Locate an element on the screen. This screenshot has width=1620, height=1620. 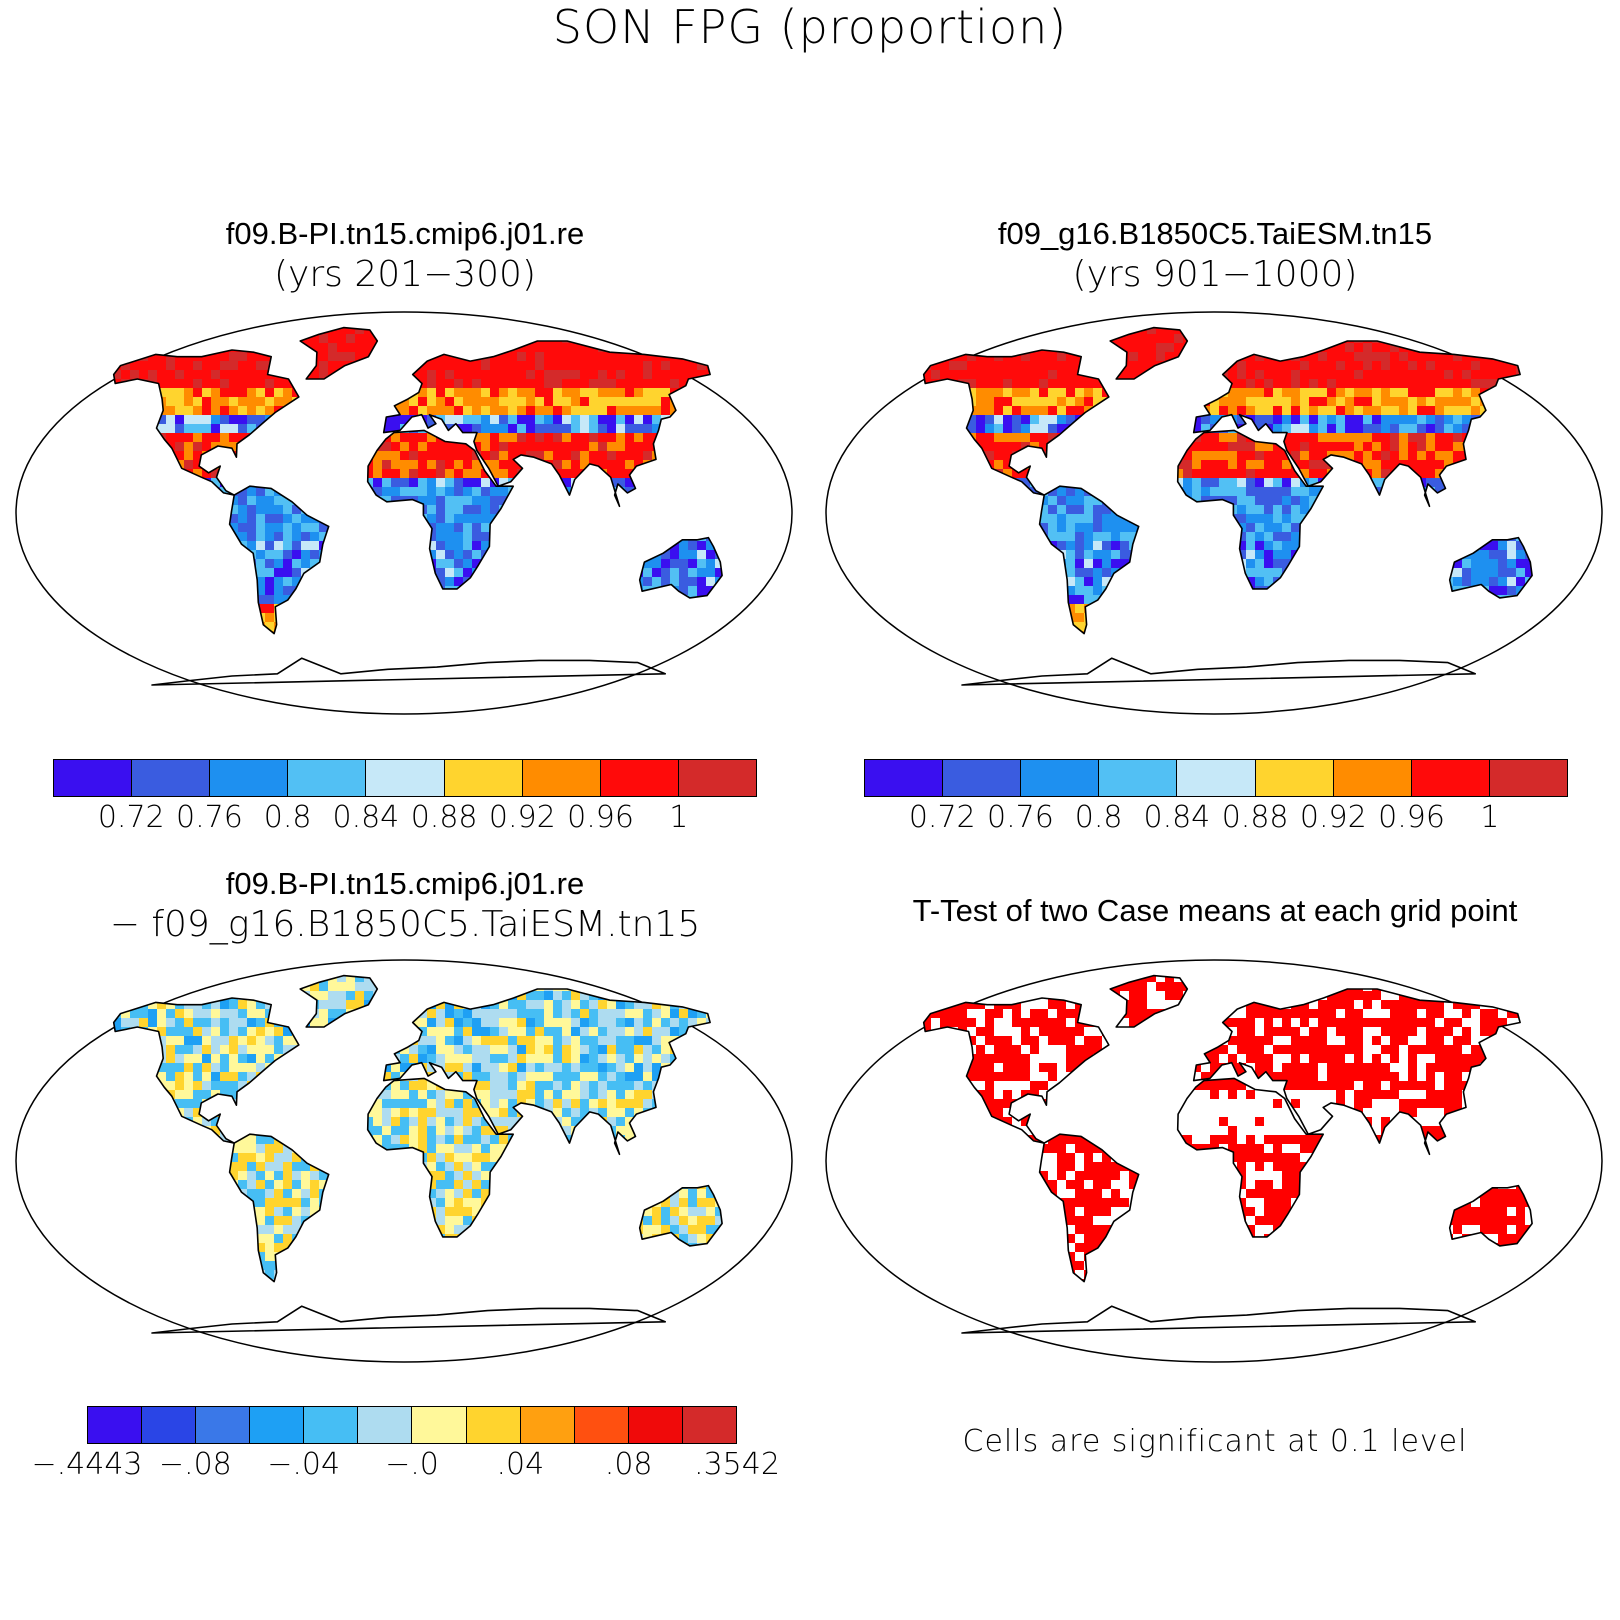
significance-note: Cells are significant at 0.1 level is located at coordinates (1215, 1441).